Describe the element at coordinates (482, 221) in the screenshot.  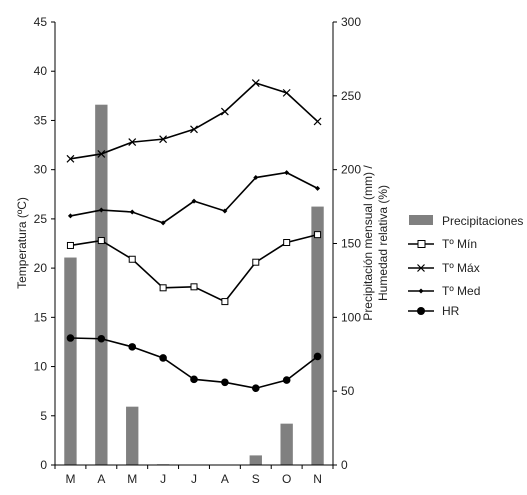
I see `legend-label-precipitaciones: Precipitaciones` at that location.